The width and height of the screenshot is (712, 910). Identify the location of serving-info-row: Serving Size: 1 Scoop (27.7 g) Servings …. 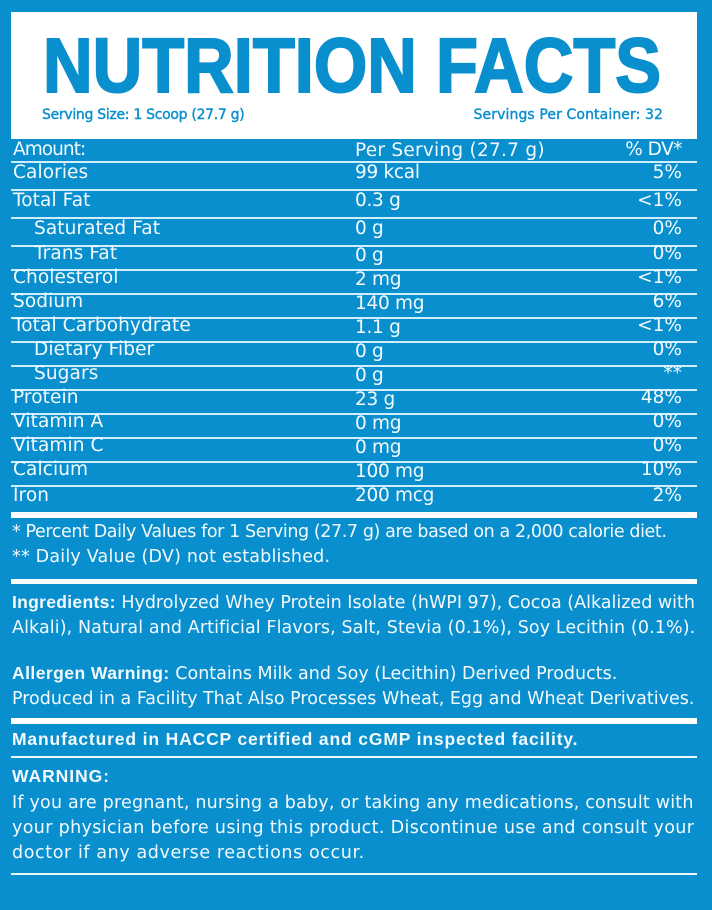
(352, 115).